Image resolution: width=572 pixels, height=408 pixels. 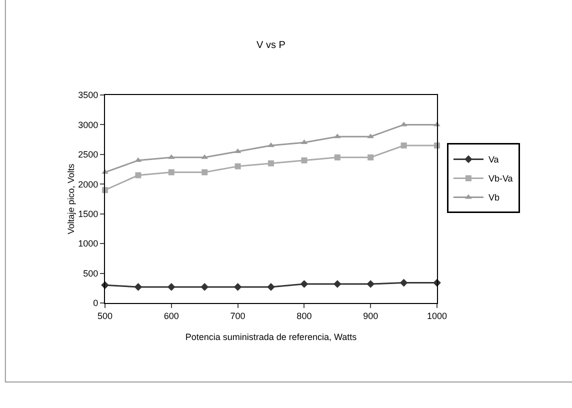 What do you see at coordinates (500, 179) in the screenshot?
I see `legend-label: Vb-Va` at bounding box center [500, 179].